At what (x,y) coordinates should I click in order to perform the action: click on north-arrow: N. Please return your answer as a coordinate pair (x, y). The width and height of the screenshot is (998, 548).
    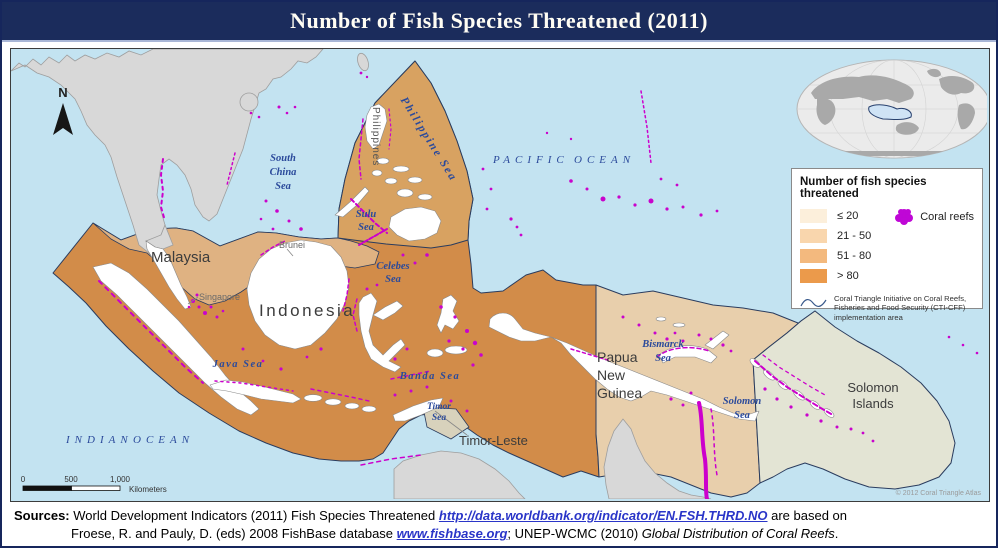
    Looking at the image, I should click on (63, 110).